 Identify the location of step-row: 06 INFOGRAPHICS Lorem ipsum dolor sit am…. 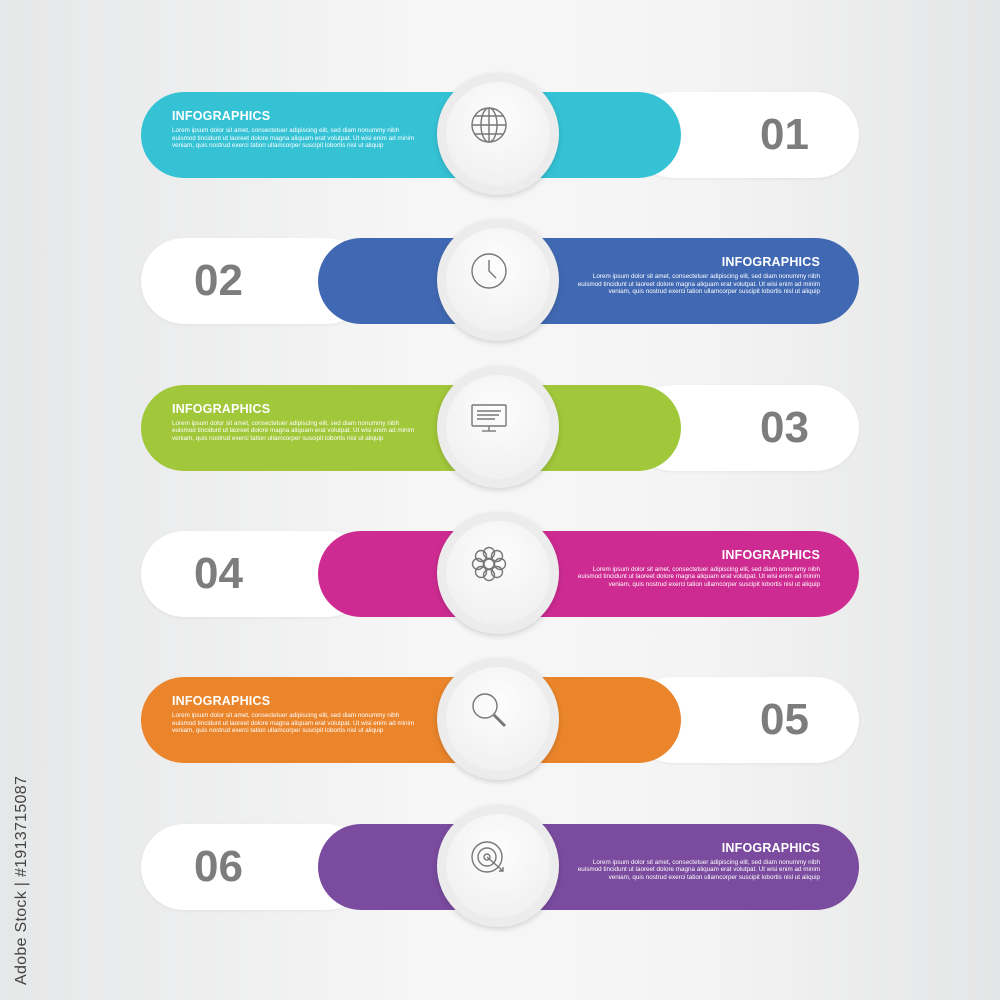
(500, 865).